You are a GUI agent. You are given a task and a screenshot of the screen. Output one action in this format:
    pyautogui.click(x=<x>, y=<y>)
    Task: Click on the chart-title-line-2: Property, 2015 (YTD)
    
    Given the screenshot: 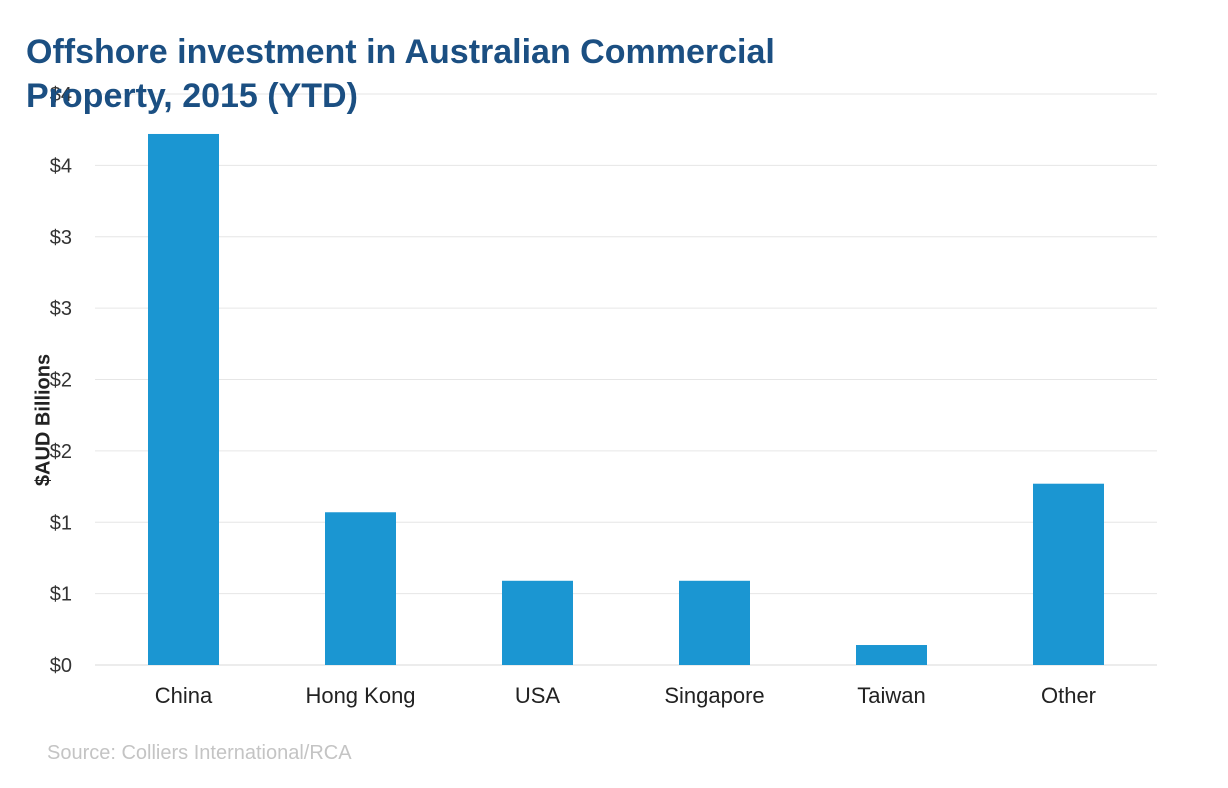 What is the action you would take?
    pyautogui.click(x=192, y=96)
    